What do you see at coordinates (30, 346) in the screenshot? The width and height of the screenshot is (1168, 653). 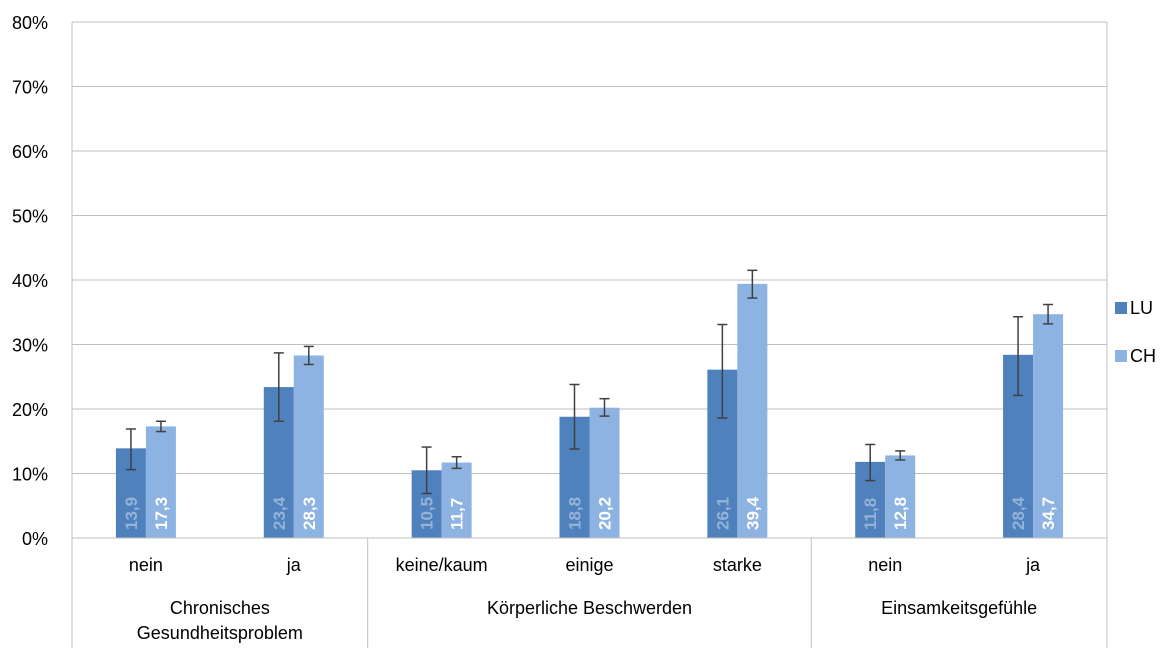 I see `y-tick-label: 30%` at bounding box center [30, 346].